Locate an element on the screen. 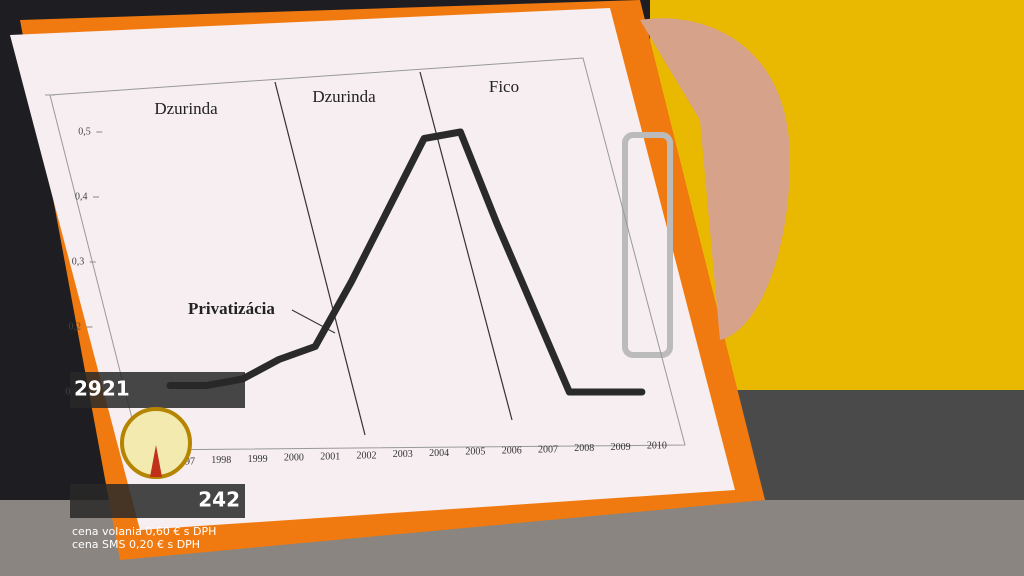  x-tick-label: 2007 is located at coordinates (548, 449).